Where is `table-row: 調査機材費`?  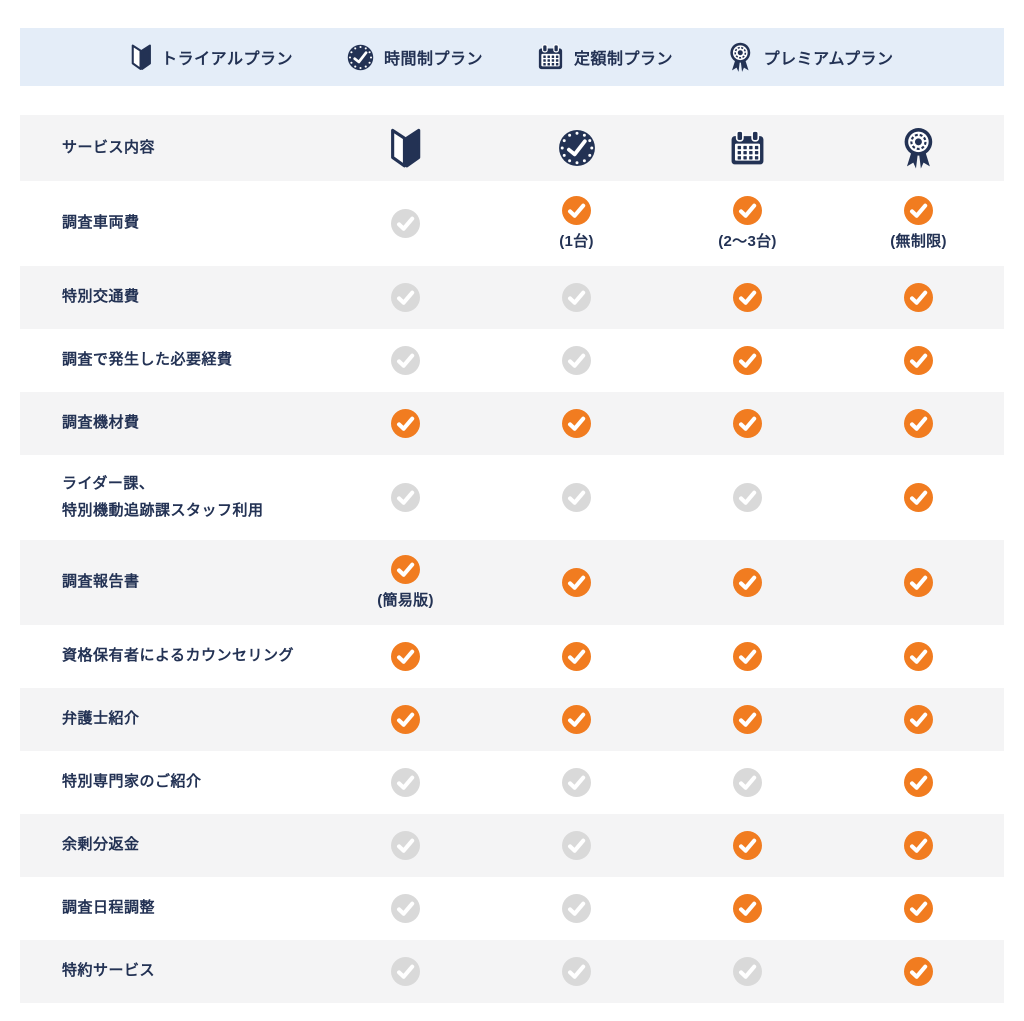
table-row: 調査機材費 is located at coordinates (512, 423).